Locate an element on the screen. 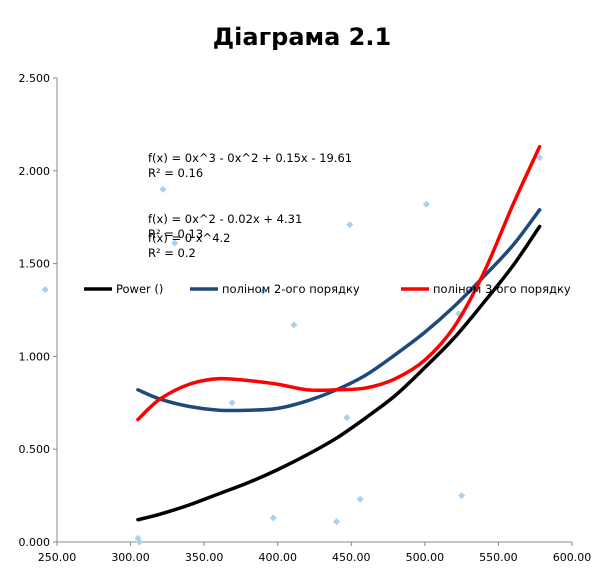 The width and height of the screenshot is (605, 577). y-tick-label: 2.500 is located at coordinates (35, 78).